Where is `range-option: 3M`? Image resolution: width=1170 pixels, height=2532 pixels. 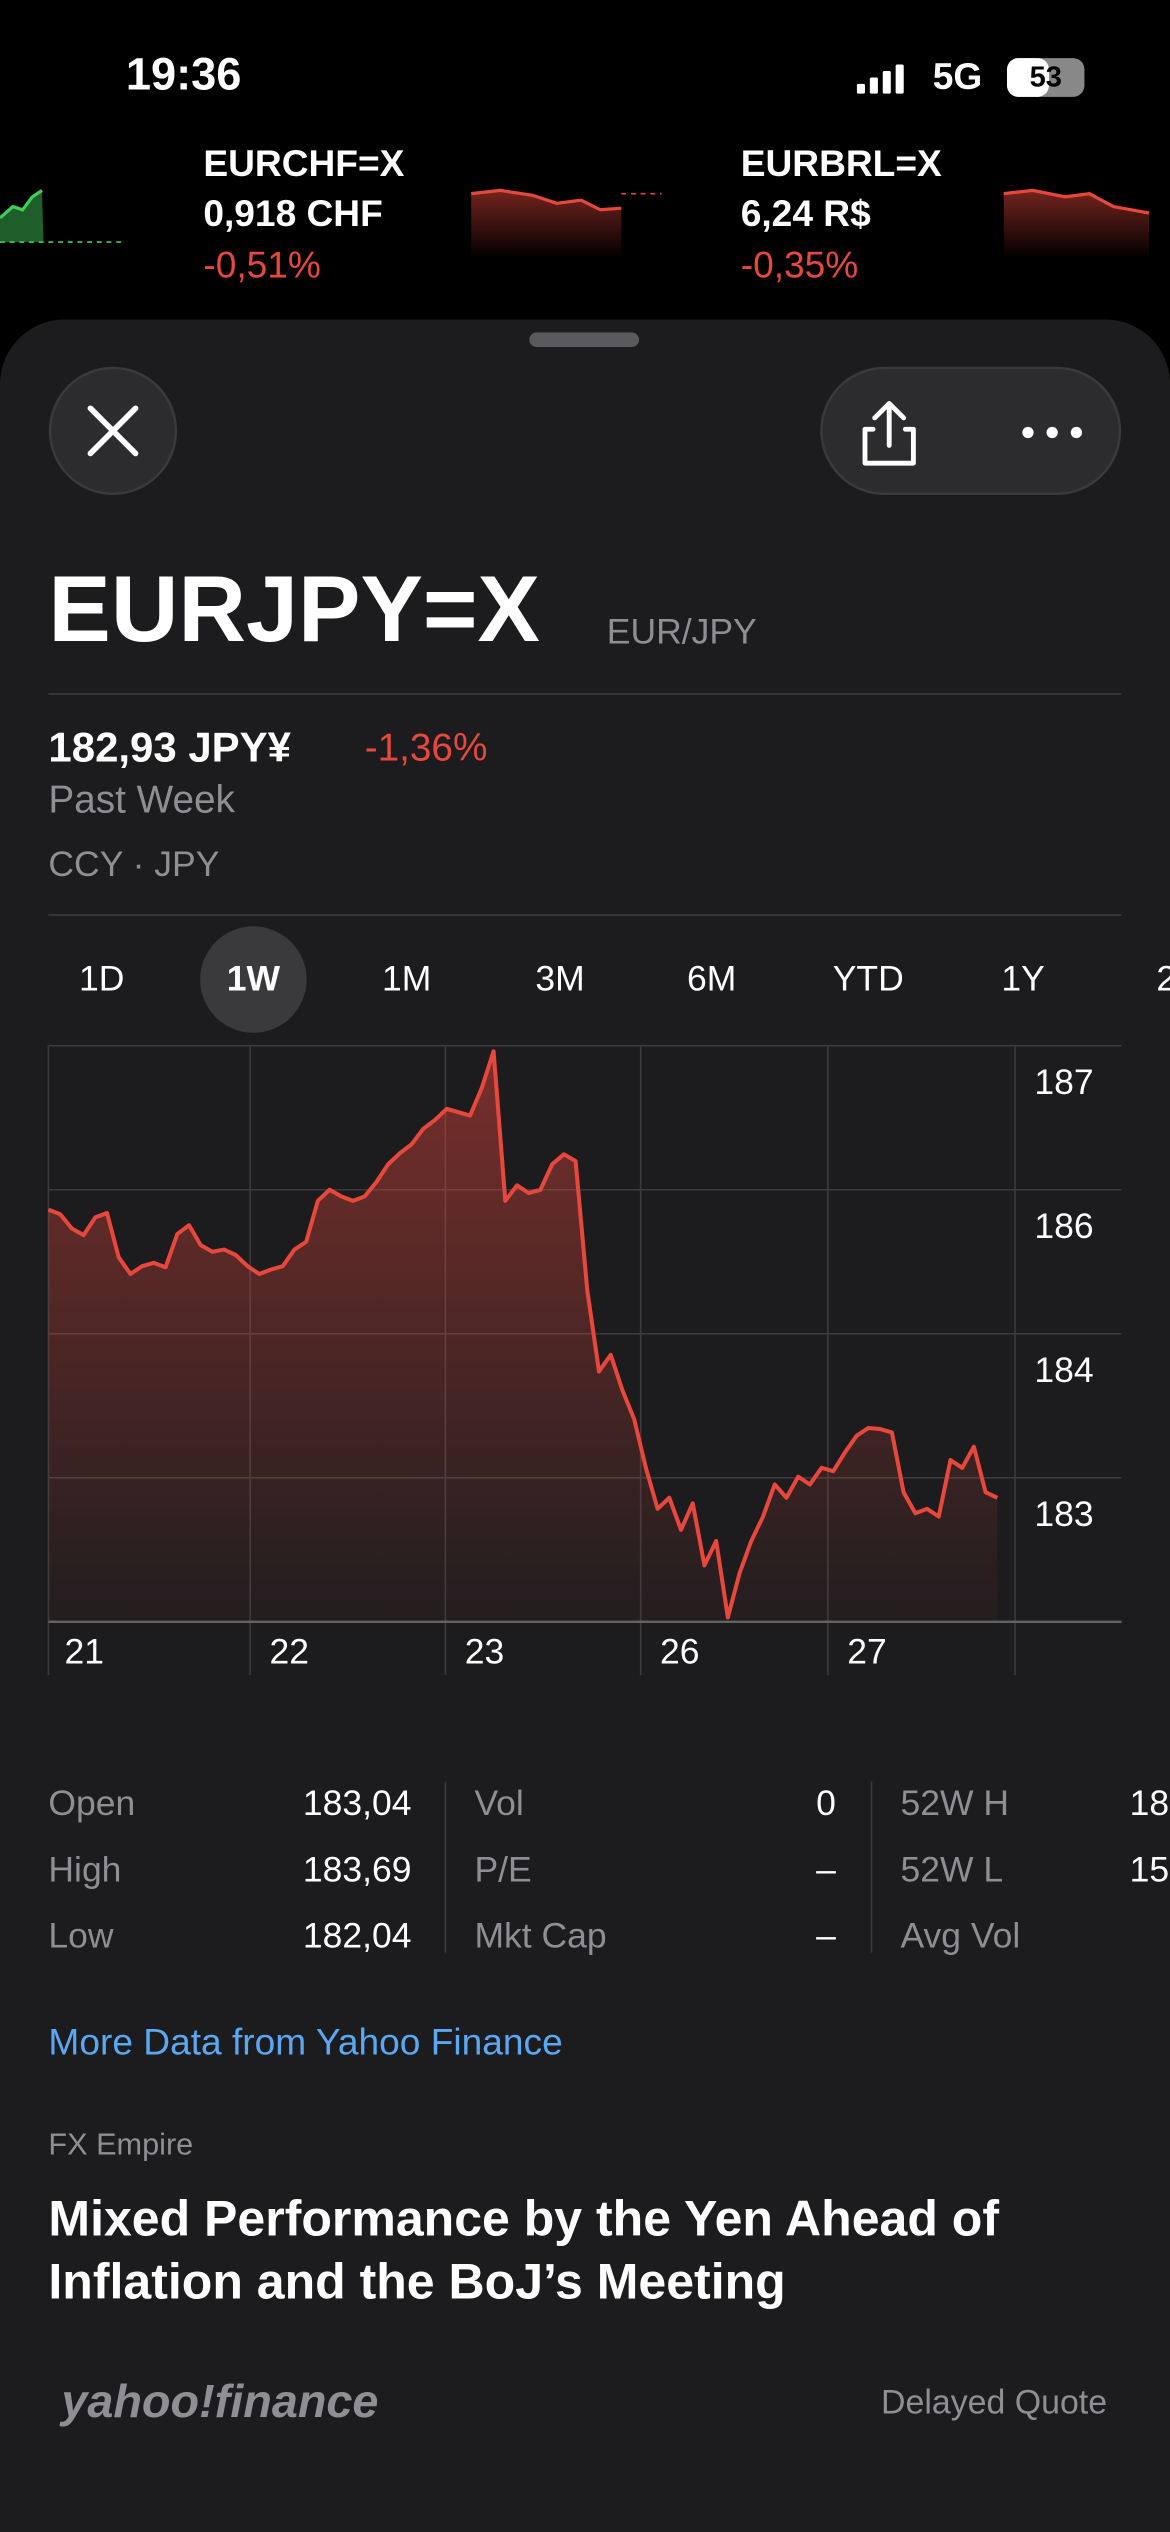 range-option: 3M is located at coordinates (559, 979).